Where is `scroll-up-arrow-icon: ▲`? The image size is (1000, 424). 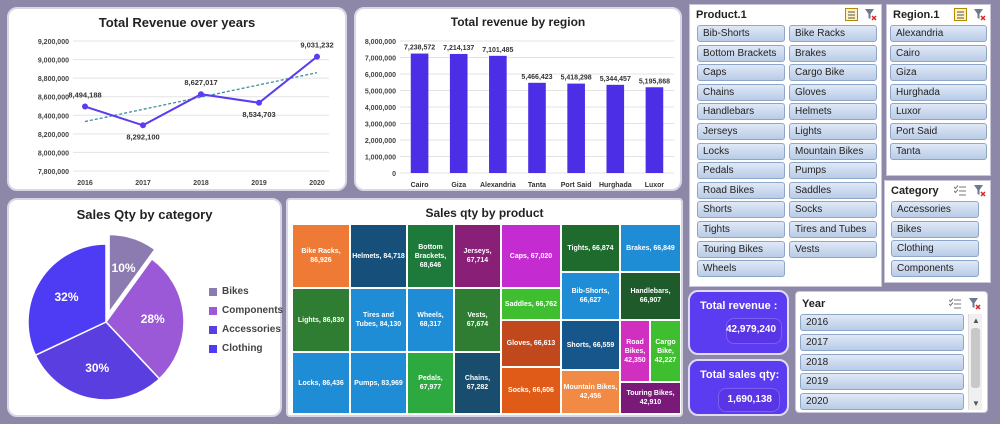
scroll-up-arrow-icon: ▲ is located at coordinates (976, 320).